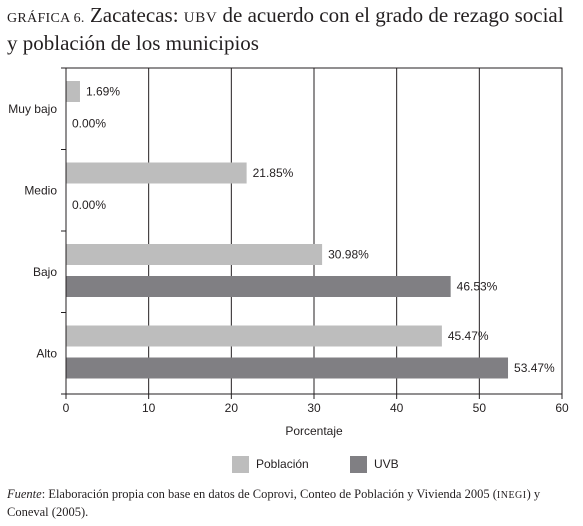 The height and width of the screenshot is (526, 583). I want to click on x-tick-label: 0, so click(66, 408).